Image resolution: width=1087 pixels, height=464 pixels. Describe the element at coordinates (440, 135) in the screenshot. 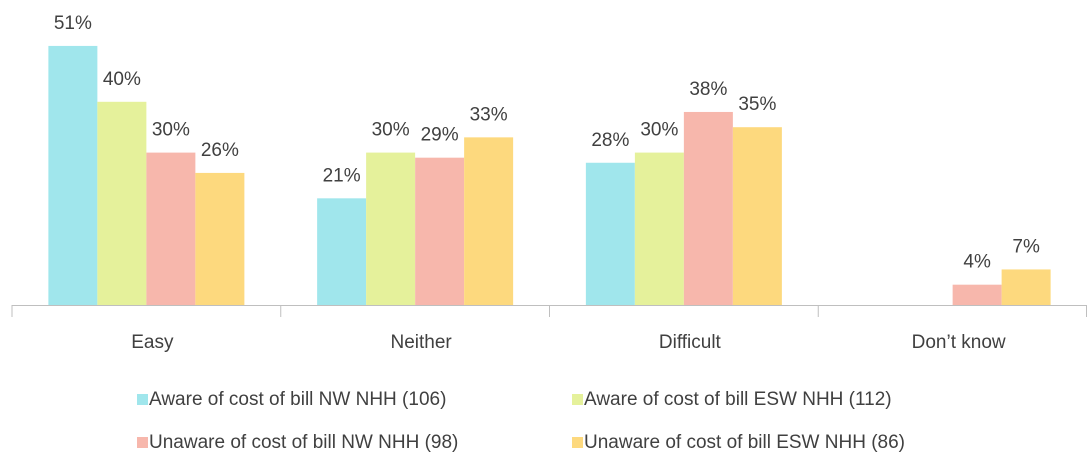

I see `data-label: 29%` at that location.